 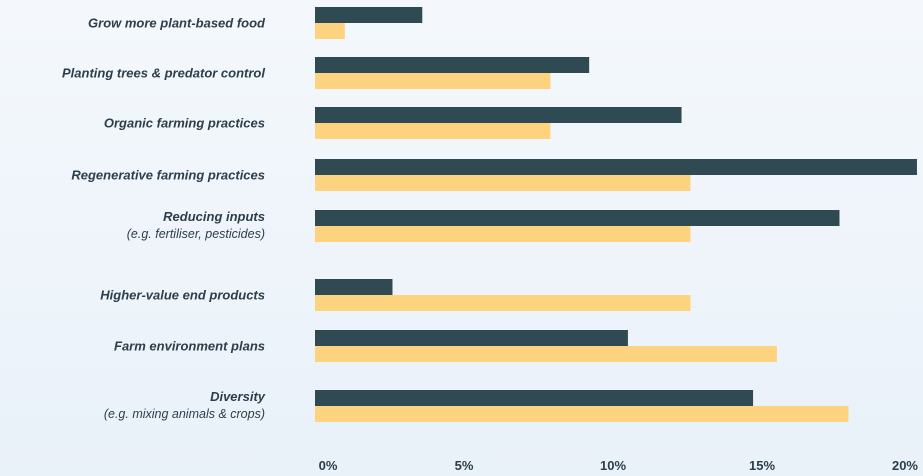 I want to click on x-tick-label: 10%, so click(x=613, y=465).